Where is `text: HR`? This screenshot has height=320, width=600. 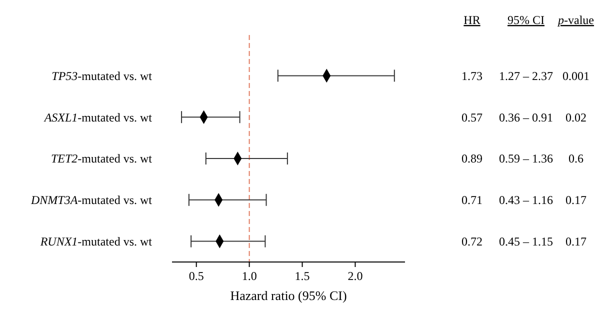 text: HR is located at coordinates (472, 20).